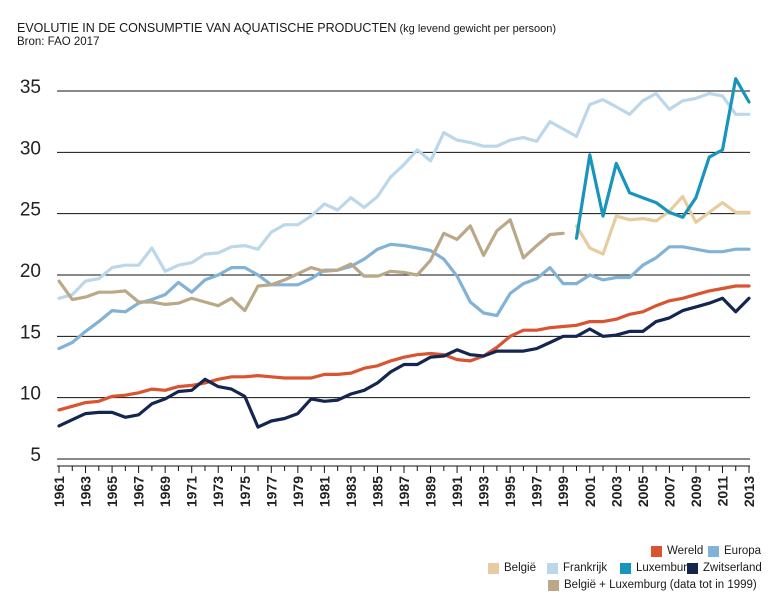  I want to click on x-tick-label-1995: 1995, so click(510, 491).